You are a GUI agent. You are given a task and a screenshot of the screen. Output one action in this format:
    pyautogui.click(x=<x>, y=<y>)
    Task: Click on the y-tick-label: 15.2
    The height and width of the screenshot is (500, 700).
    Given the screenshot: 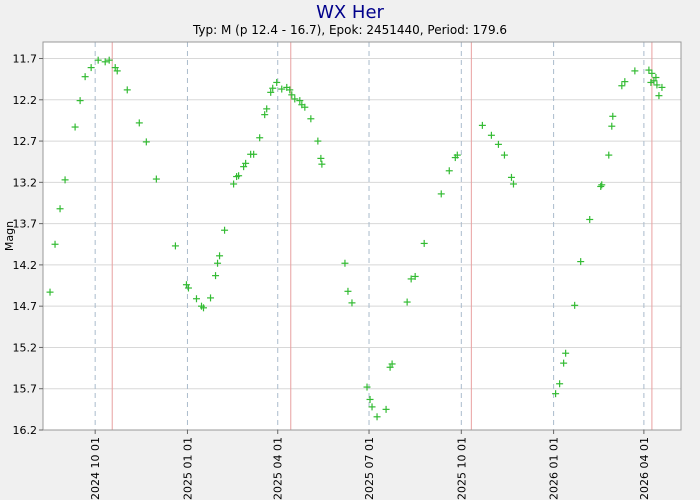 What is the action you would take?
    pyautogui.click(x=25, y=347)
    